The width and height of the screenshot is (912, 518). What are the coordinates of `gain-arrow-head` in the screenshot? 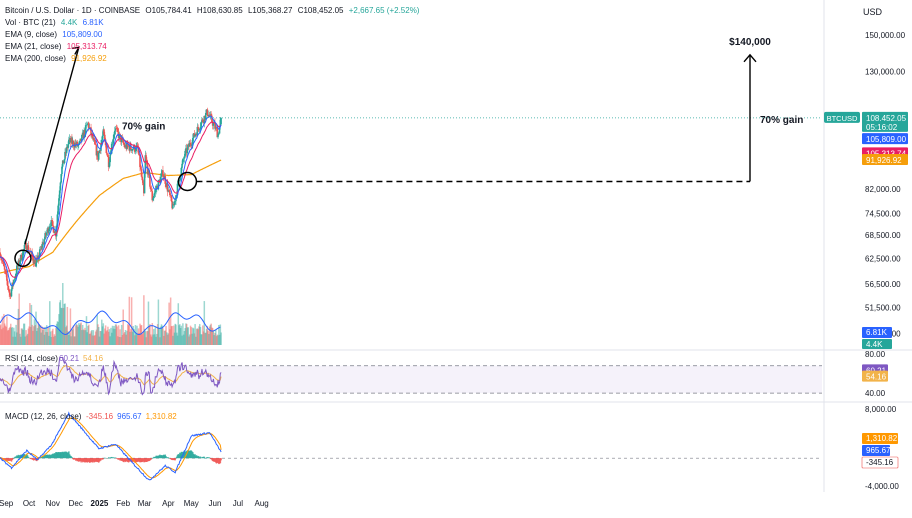 It's located at (76, 50).